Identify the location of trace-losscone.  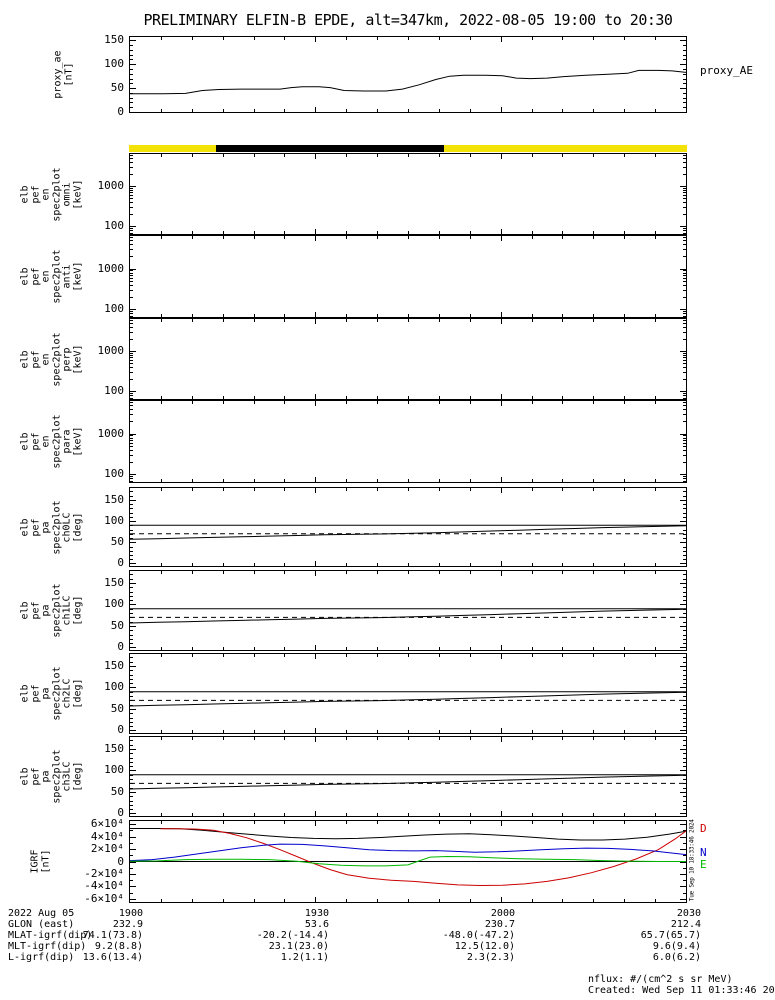
(408, 699).